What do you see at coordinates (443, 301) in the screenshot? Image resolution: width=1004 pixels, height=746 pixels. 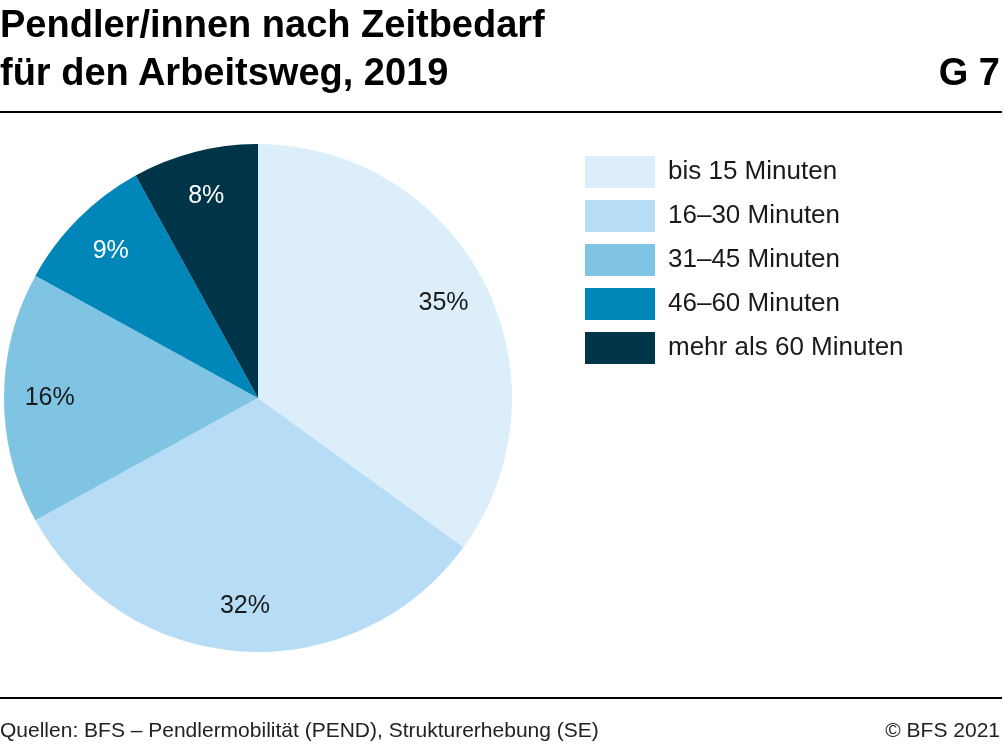 I see `data-label: 35%` at bounding box center [443, 301].